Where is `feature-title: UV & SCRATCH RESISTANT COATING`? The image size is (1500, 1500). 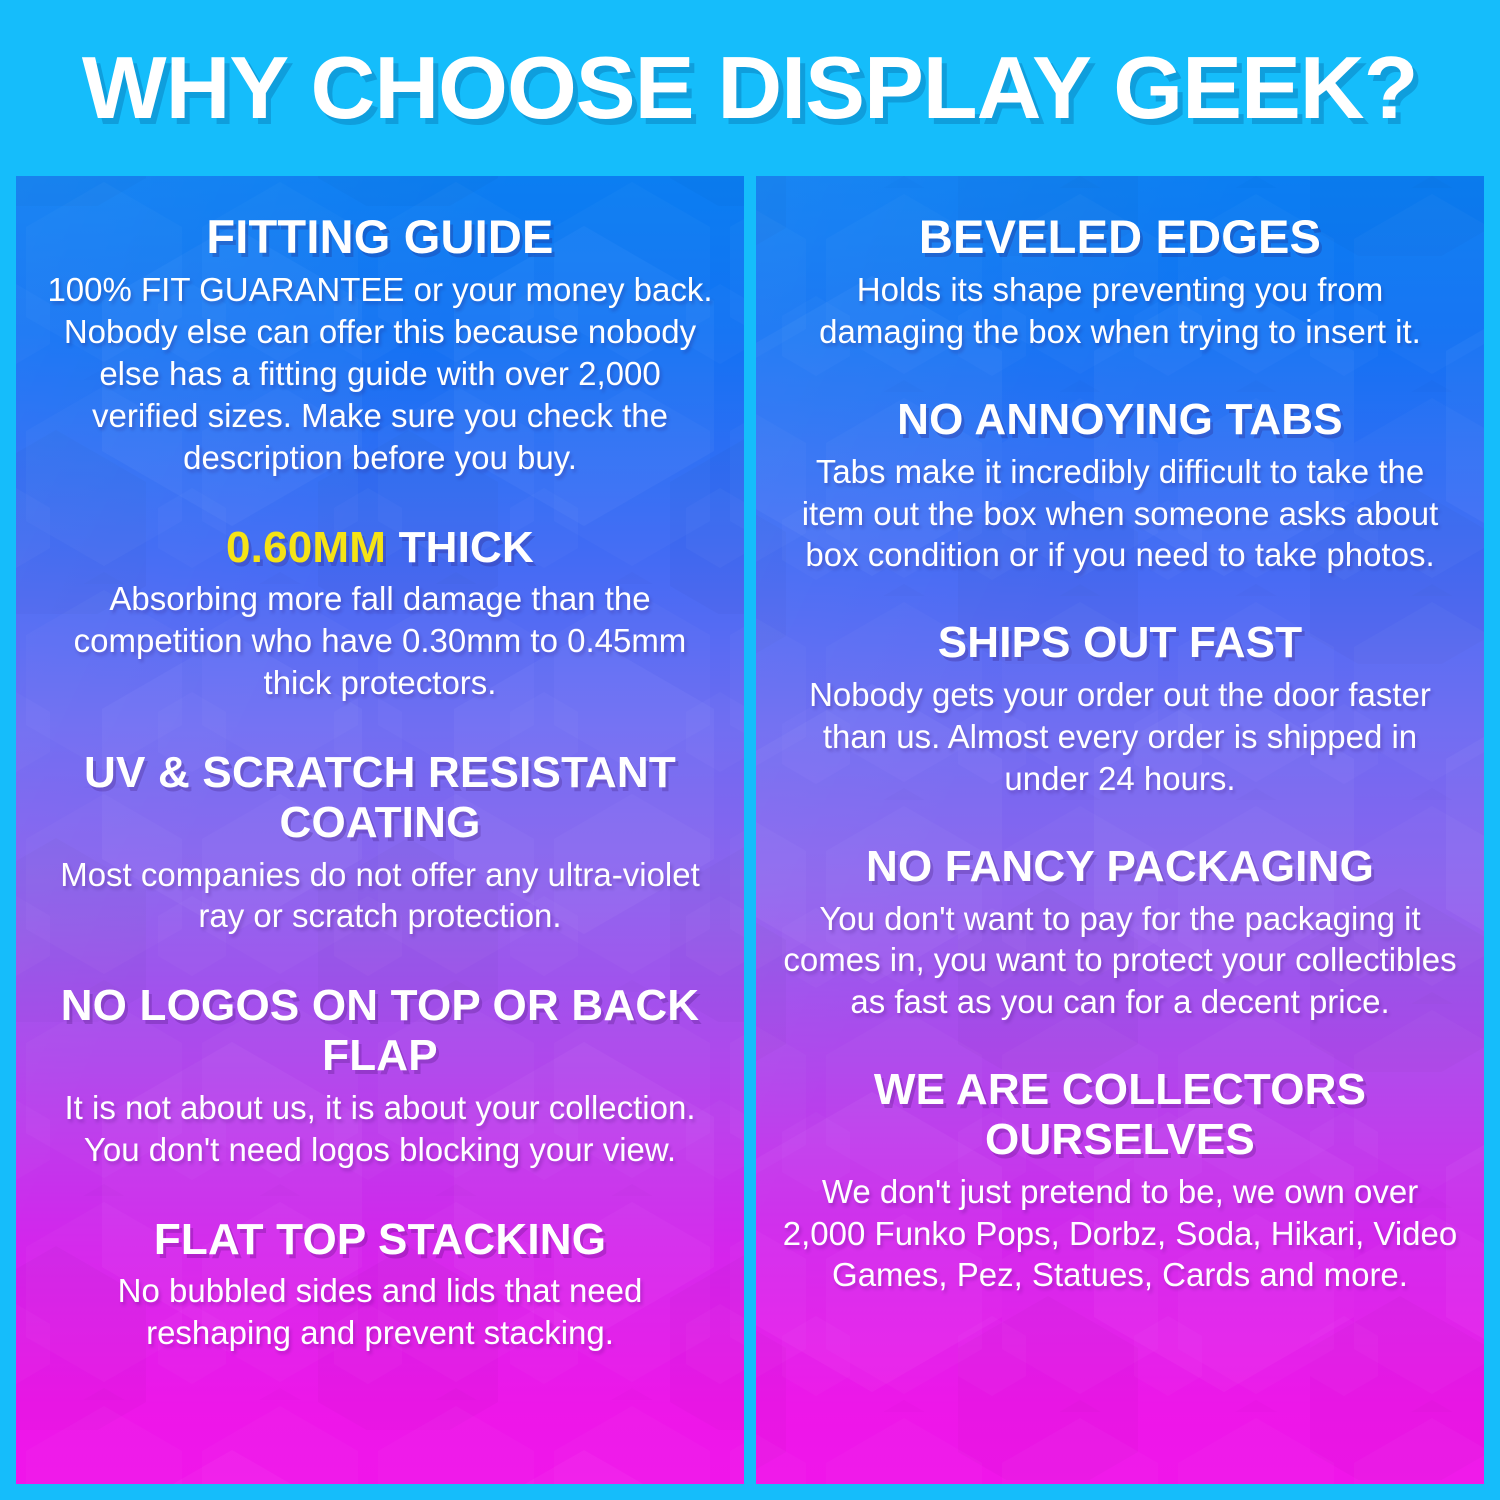
feature-title: UV & SCRATCH RESISTANT COATING is located at coordinates (380, 797).